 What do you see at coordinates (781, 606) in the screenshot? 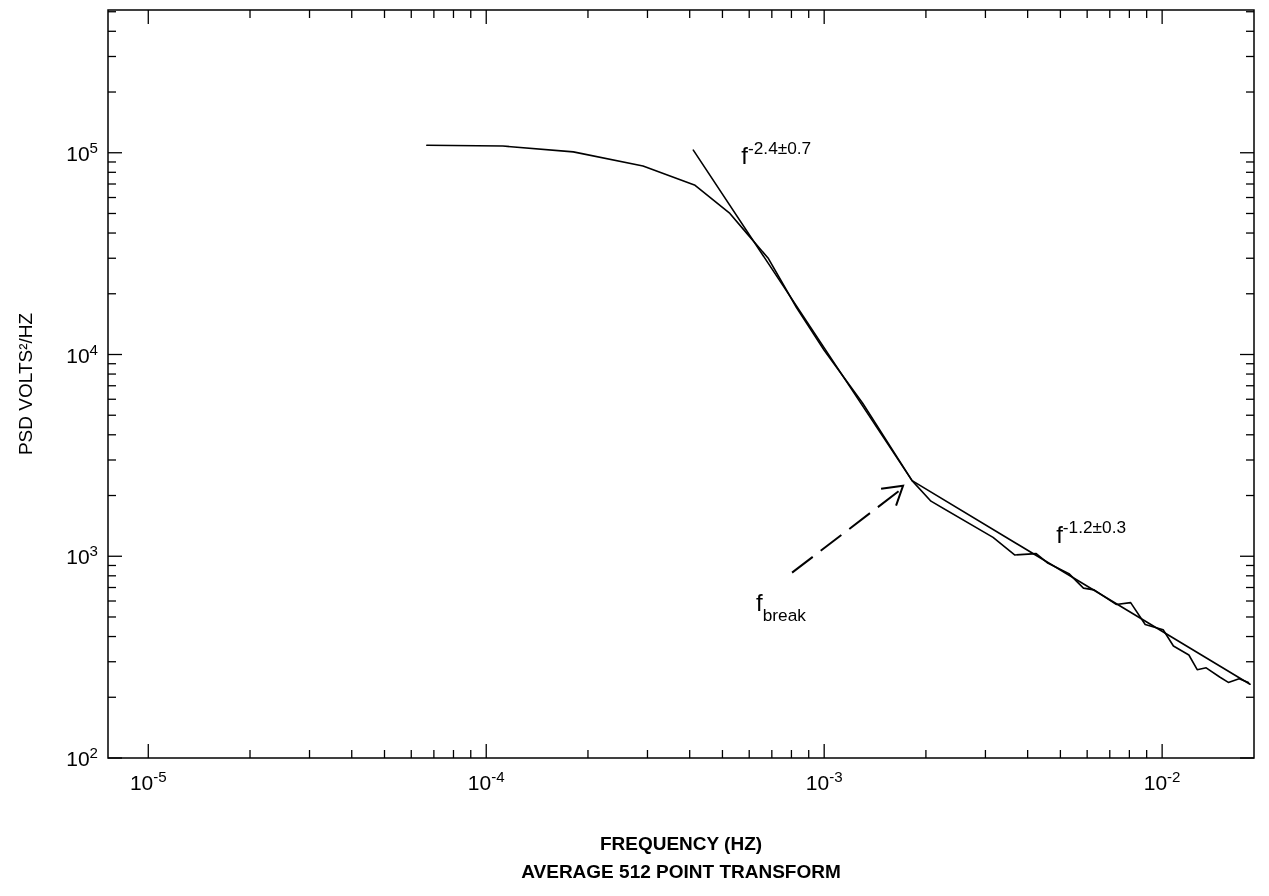
I see `annotation: f$_{break}$` at bounding box center [781, 606].